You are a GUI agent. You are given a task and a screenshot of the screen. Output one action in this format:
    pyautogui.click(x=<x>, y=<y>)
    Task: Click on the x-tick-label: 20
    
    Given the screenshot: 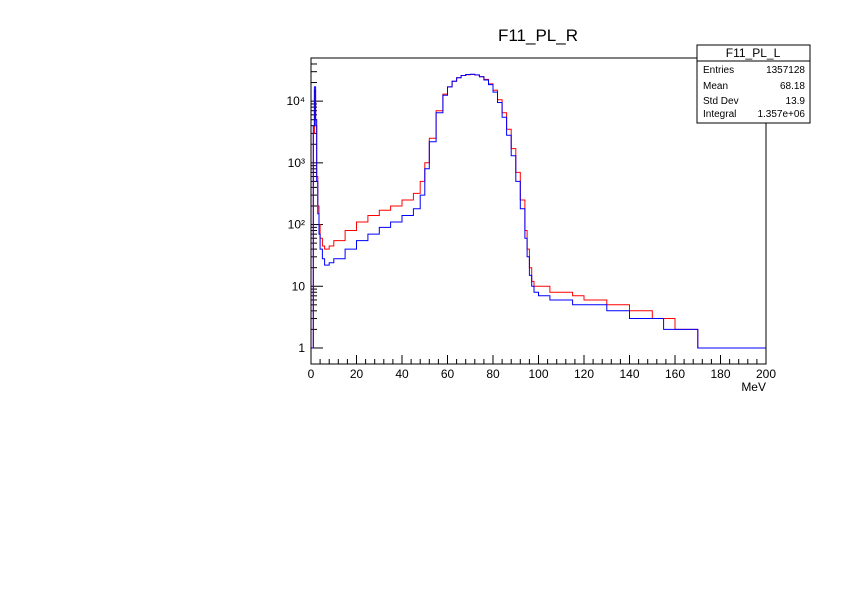 What is the action you would take?
    pyautogui.click(x=357, y=374)
    